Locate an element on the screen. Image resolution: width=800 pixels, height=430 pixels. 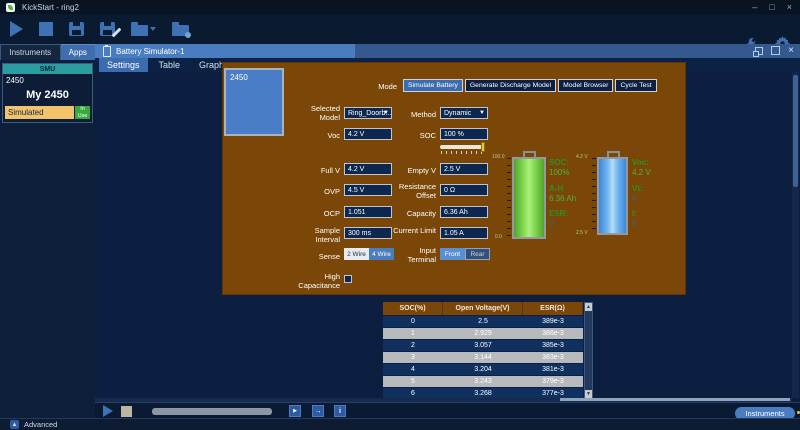
soc-slider is located at coordinates (462, 147).